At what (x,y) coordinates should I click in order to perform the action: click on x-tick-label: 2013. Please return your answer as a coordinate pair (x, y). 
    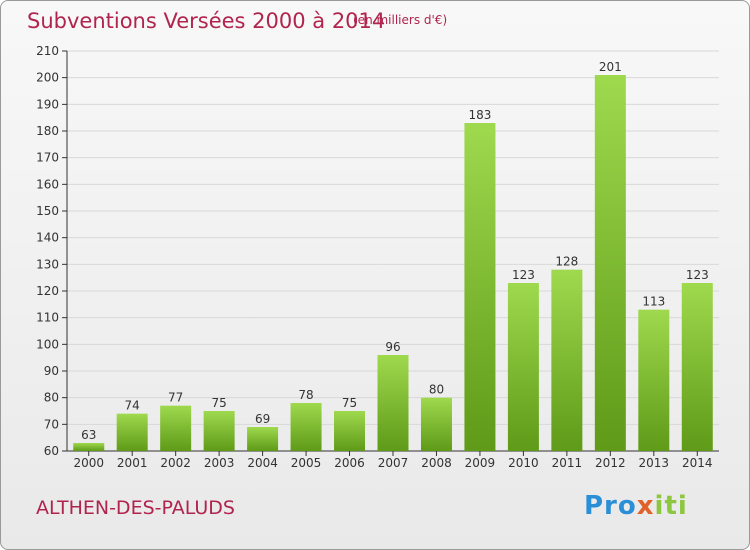
    Looking at the image, I should click on (654, 463).